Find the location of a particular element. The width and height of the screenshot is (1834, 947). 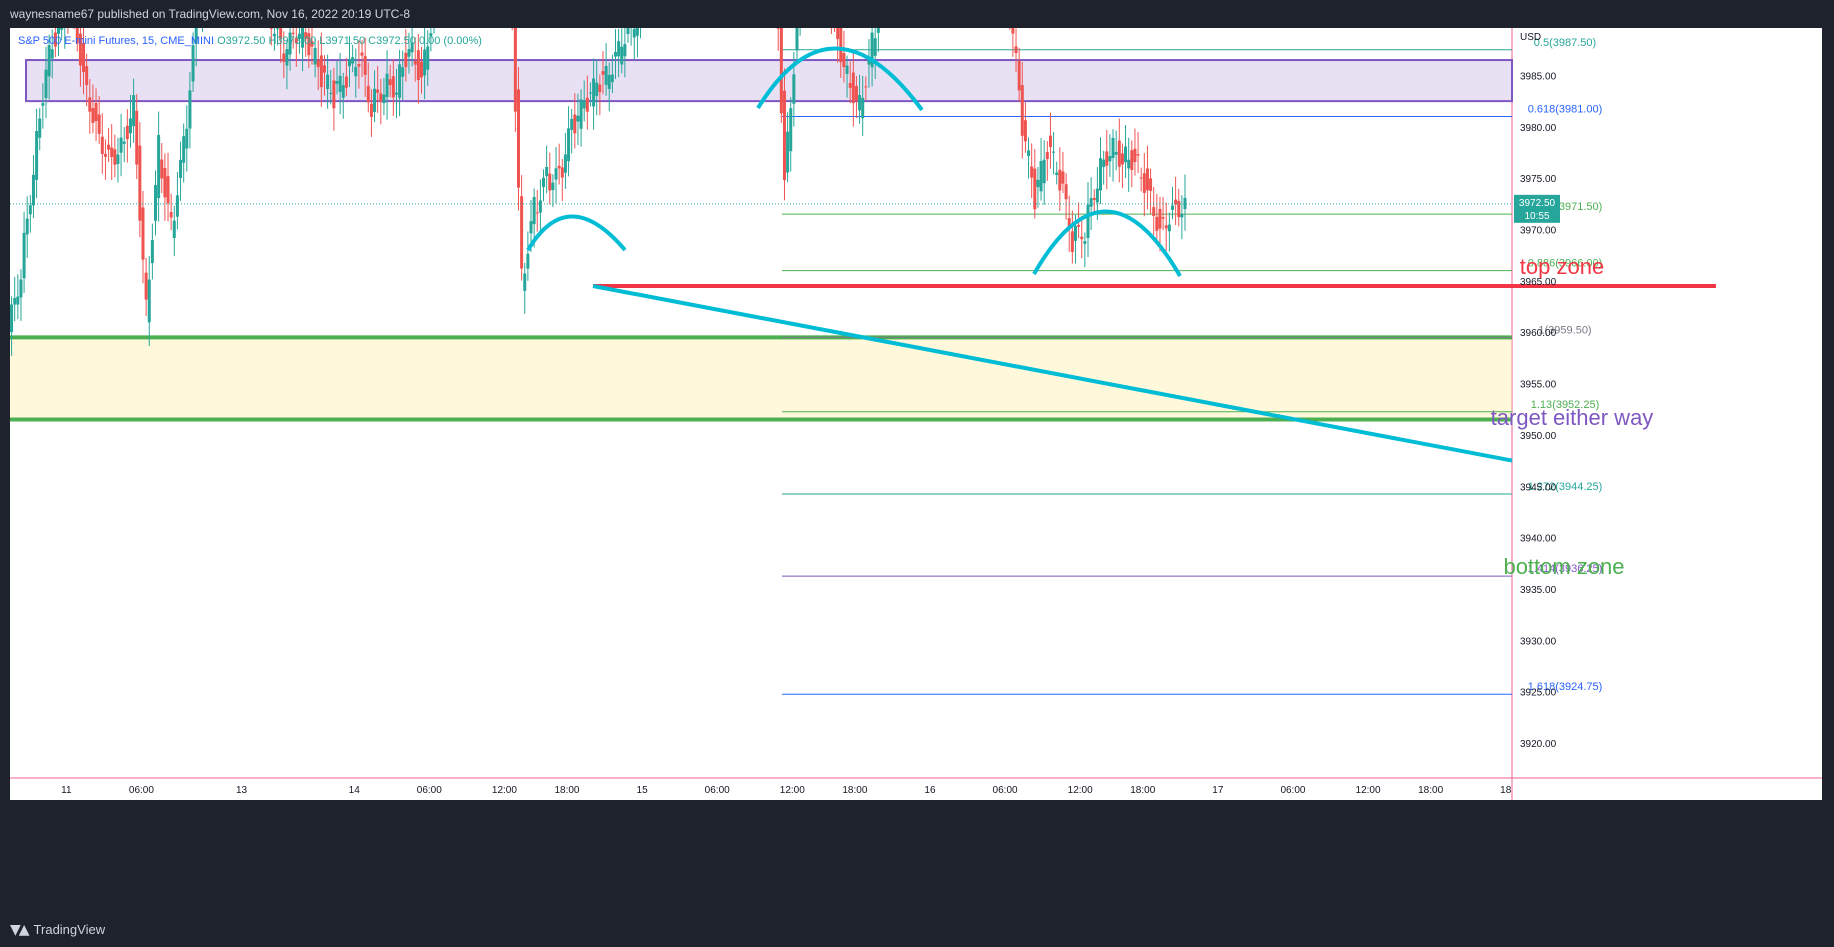

price-tick-label: 3955.00 is located at coordinates (1538, 385).